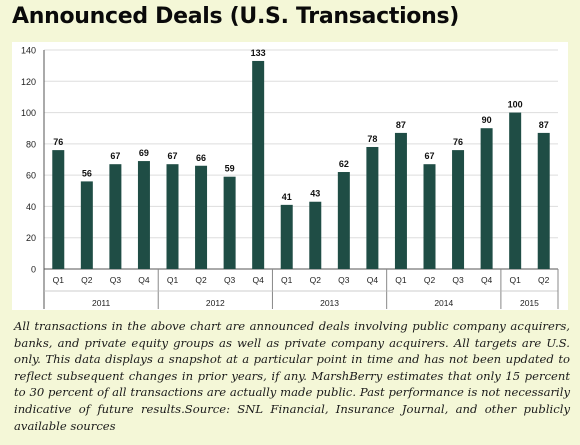  Describe the element at coordinates (236, 16) in the screenshot. I see `chart-title: Announced Deals (U.S. Transactions)` at that location.